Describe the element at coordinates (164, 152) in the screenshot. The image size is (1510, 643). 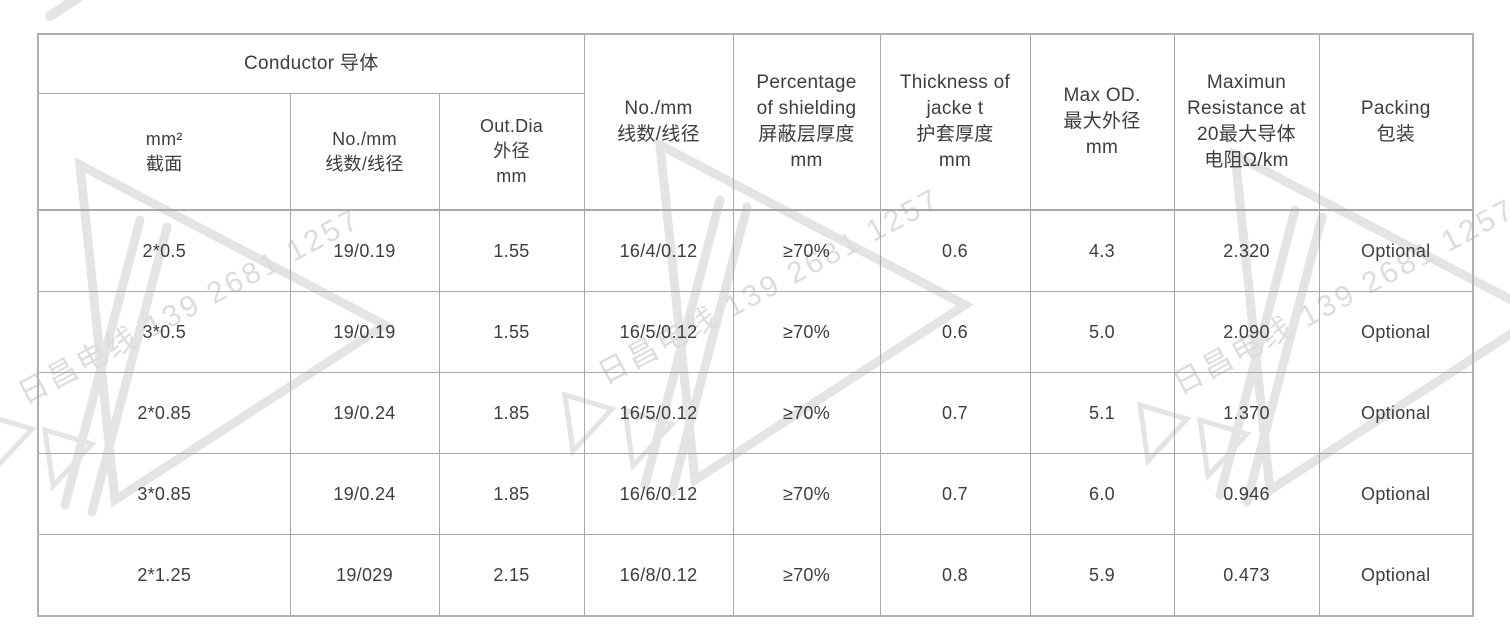
I see `header-mm2: mm² 截面` at that location.